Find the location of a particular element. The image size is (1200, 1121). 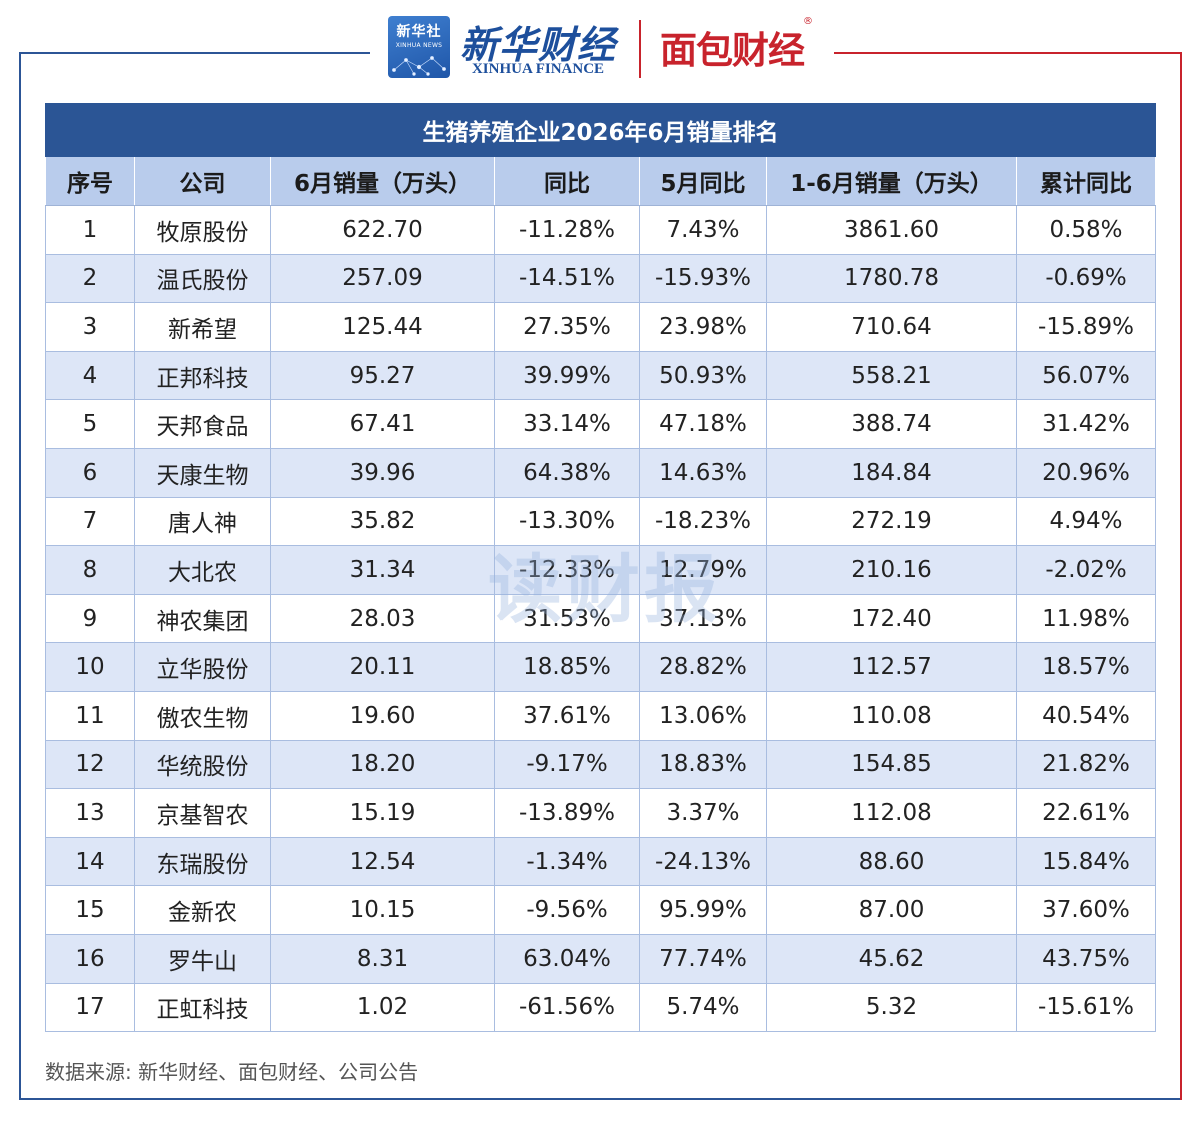

ytd-sales-cell: 272.19 is located at coordinates (891, 521).